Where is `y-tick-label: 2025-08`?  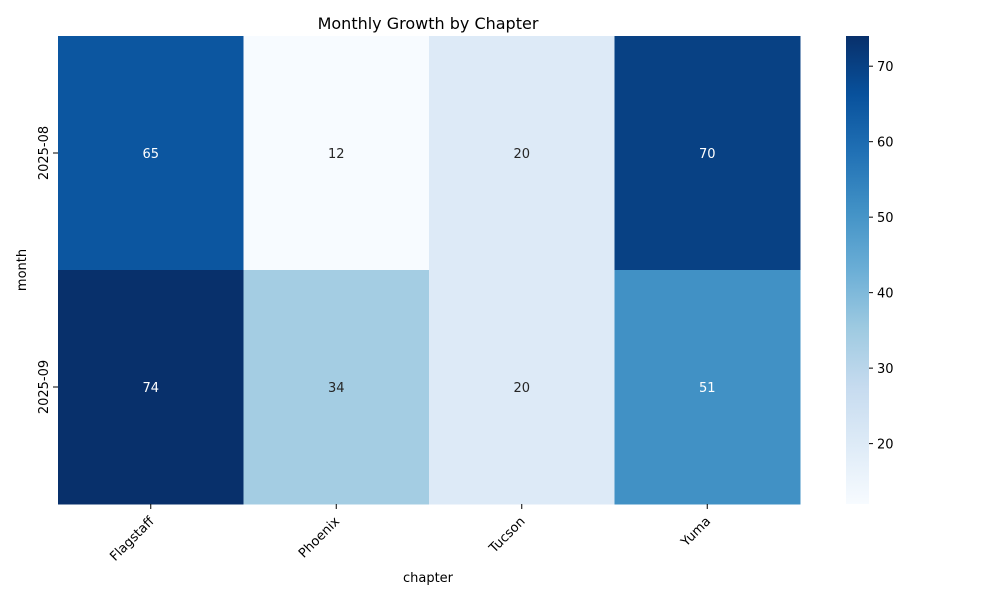
y-tick-label: 2025-08 is located at coordinates (44, 153).